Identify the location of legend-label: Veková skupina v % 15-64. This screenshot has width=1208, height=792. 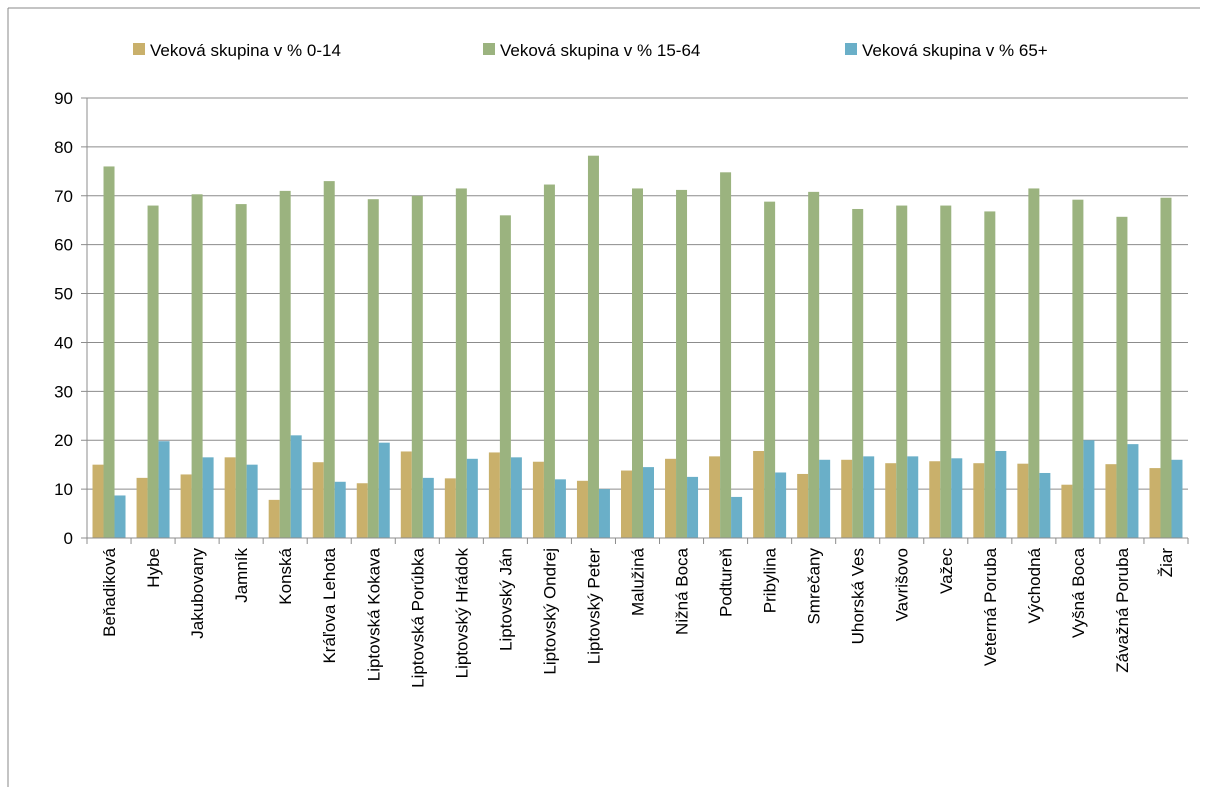
(600, 50).